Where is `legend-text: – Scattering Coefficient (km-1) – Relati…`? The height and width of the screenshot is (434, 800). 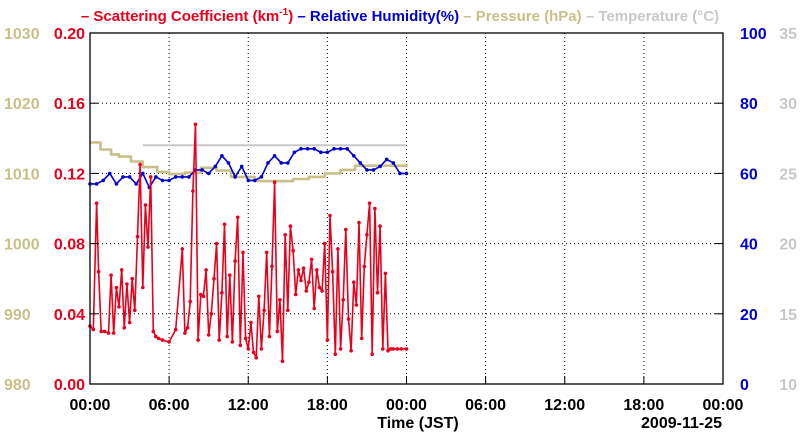 legend-text: – Scattering Coefficient (km-1) – Relati… is located at coordinates (400, 16).